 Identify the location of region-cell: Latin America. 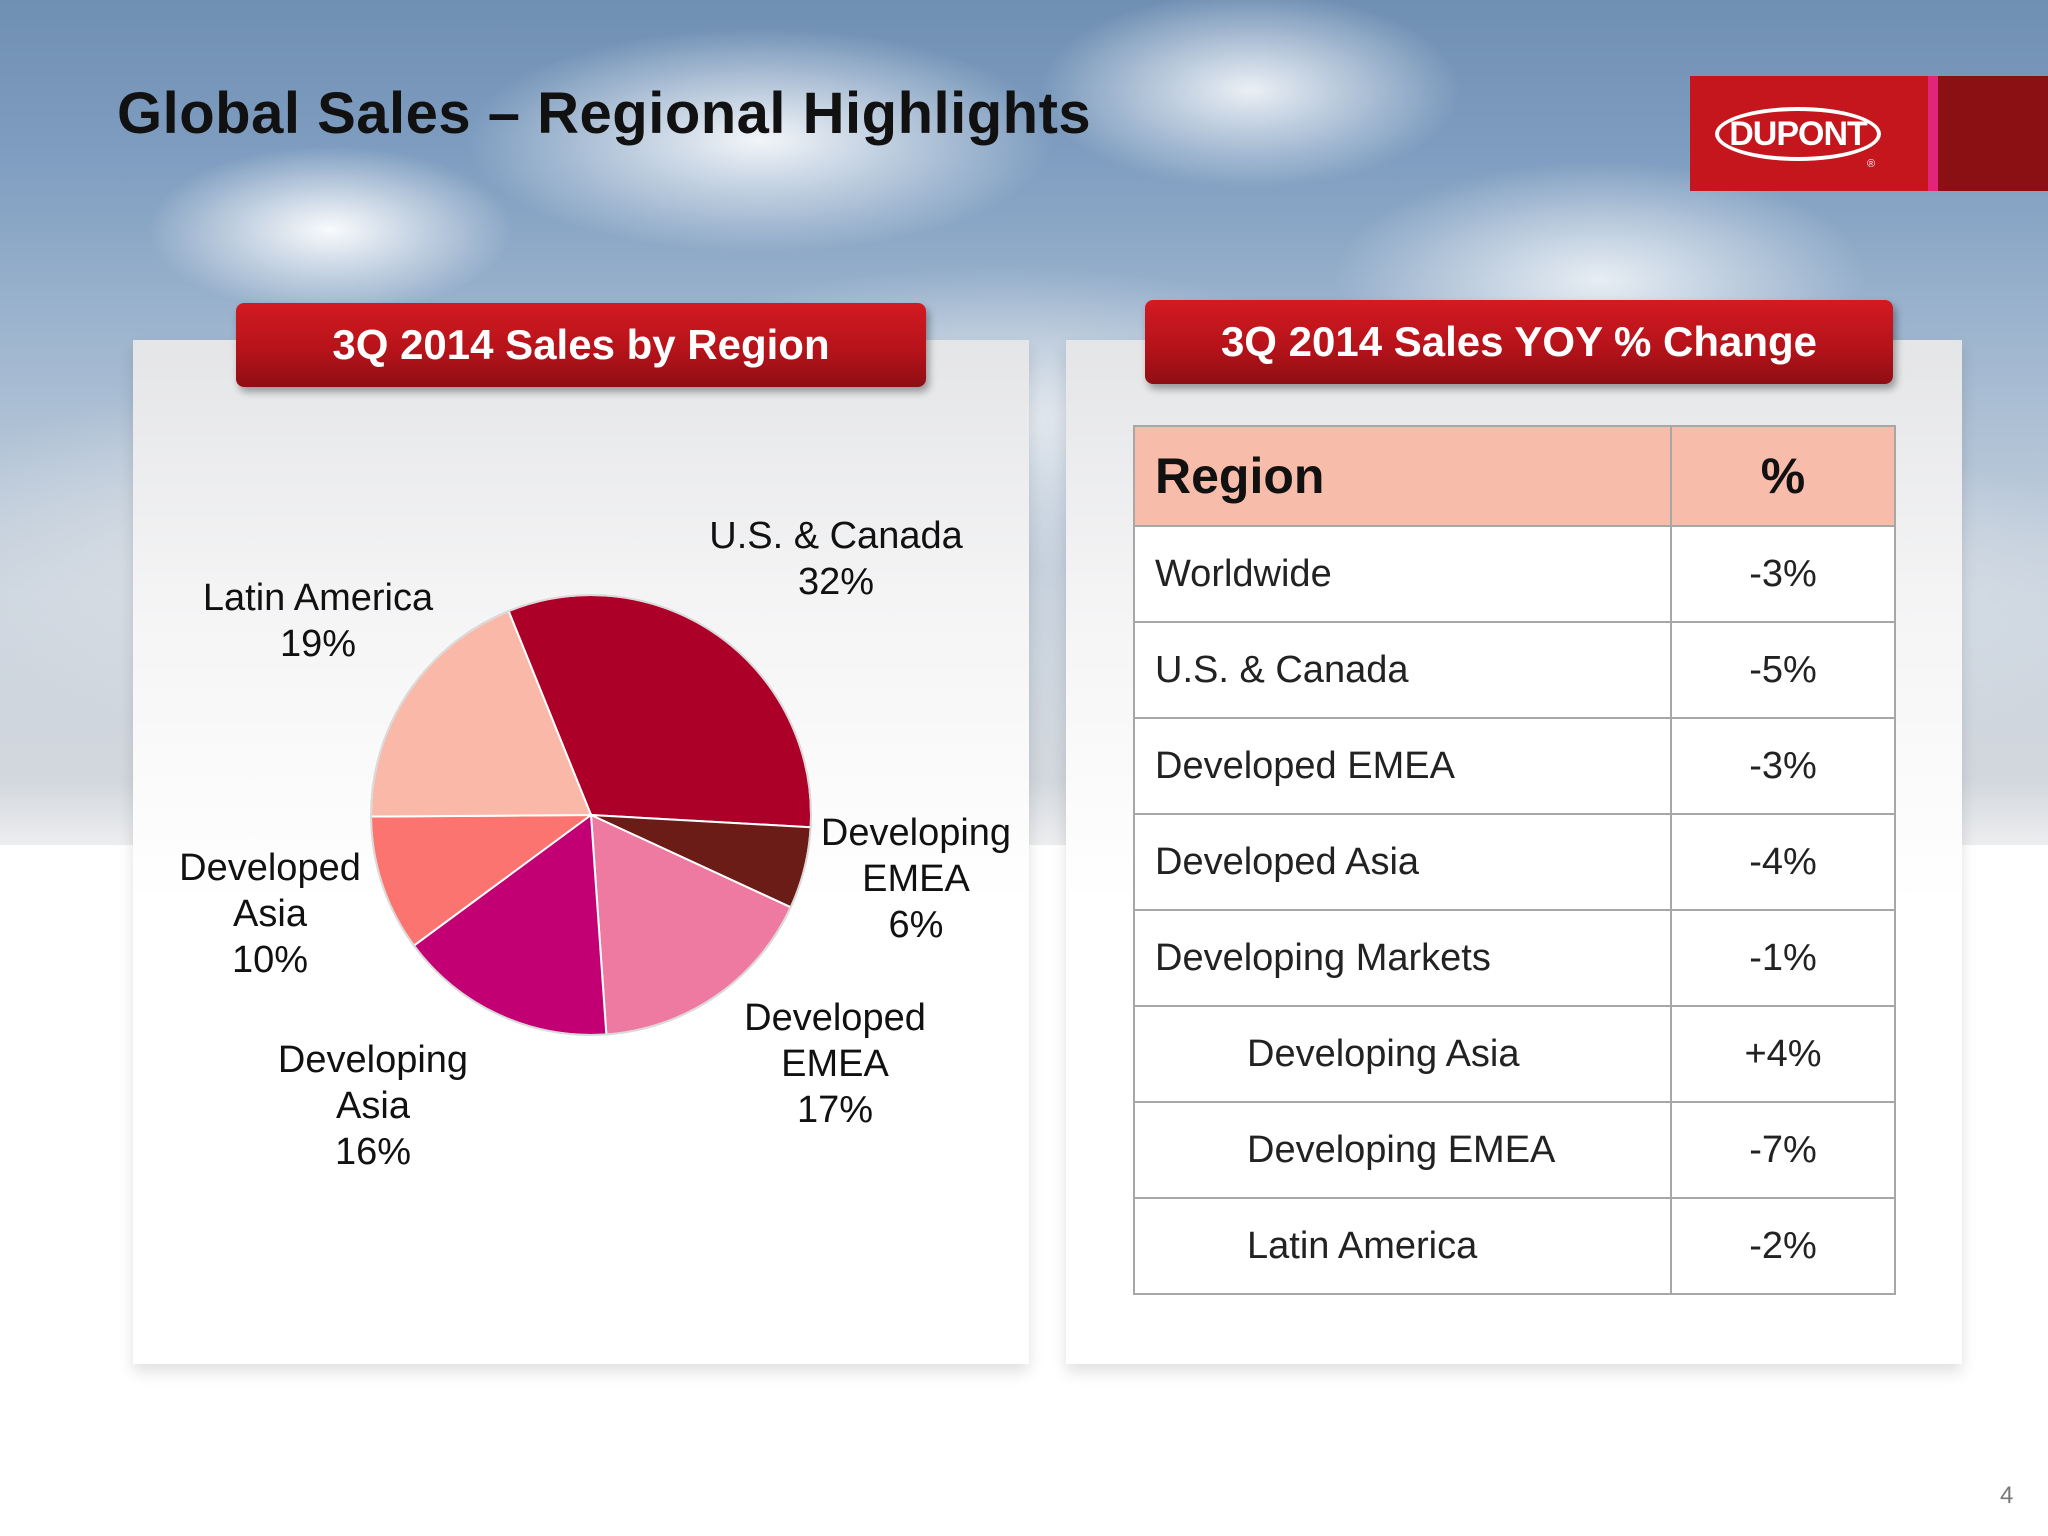
(1402, 1246).